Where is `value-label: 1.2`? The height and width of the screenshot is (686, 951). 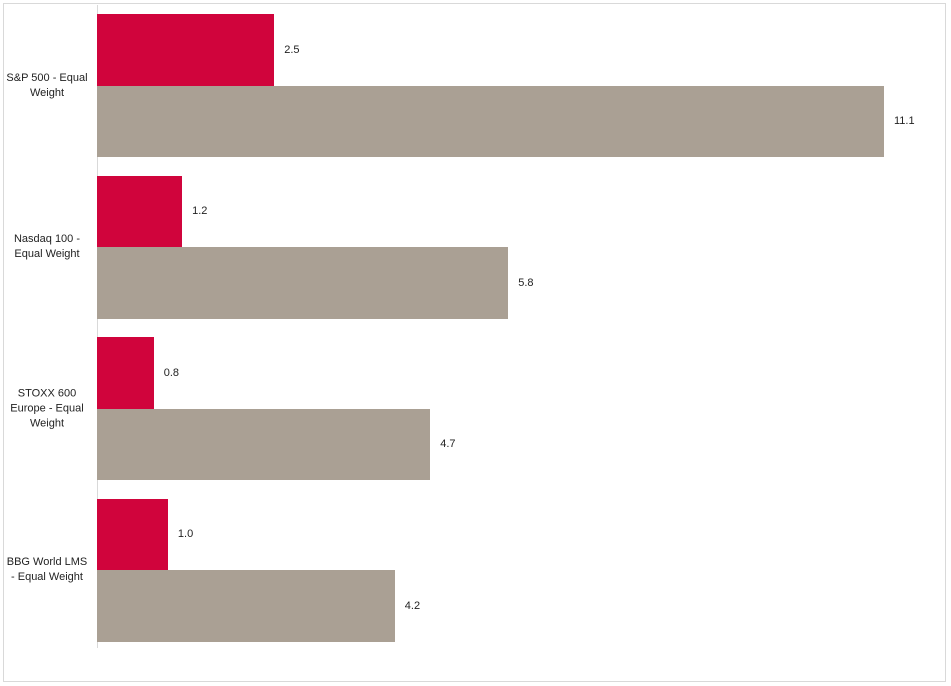
value-label: 1.2 is located at coordinates (200, 211).